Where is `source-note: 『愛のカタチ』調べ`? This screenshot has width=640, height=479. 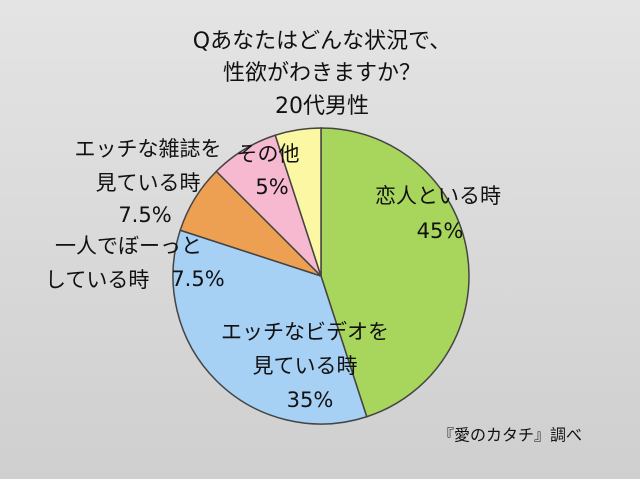 source-note: 『愛のカタチ』調べ is located at coordinates (510, 435).